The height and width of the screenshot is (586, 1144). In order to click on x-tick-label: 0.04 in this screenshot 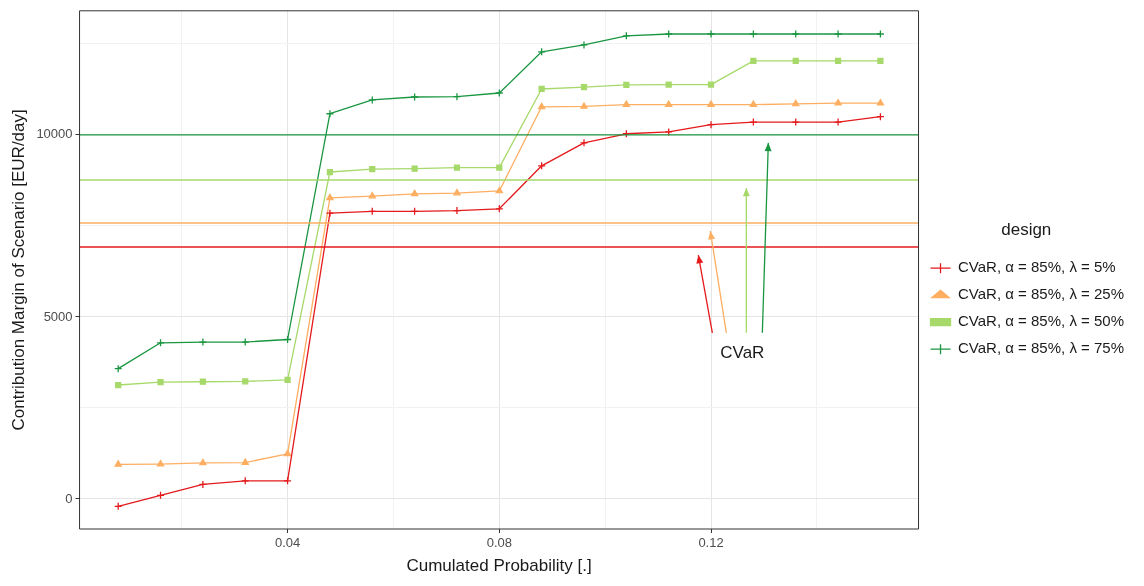, I will do `click(287, 543)`.